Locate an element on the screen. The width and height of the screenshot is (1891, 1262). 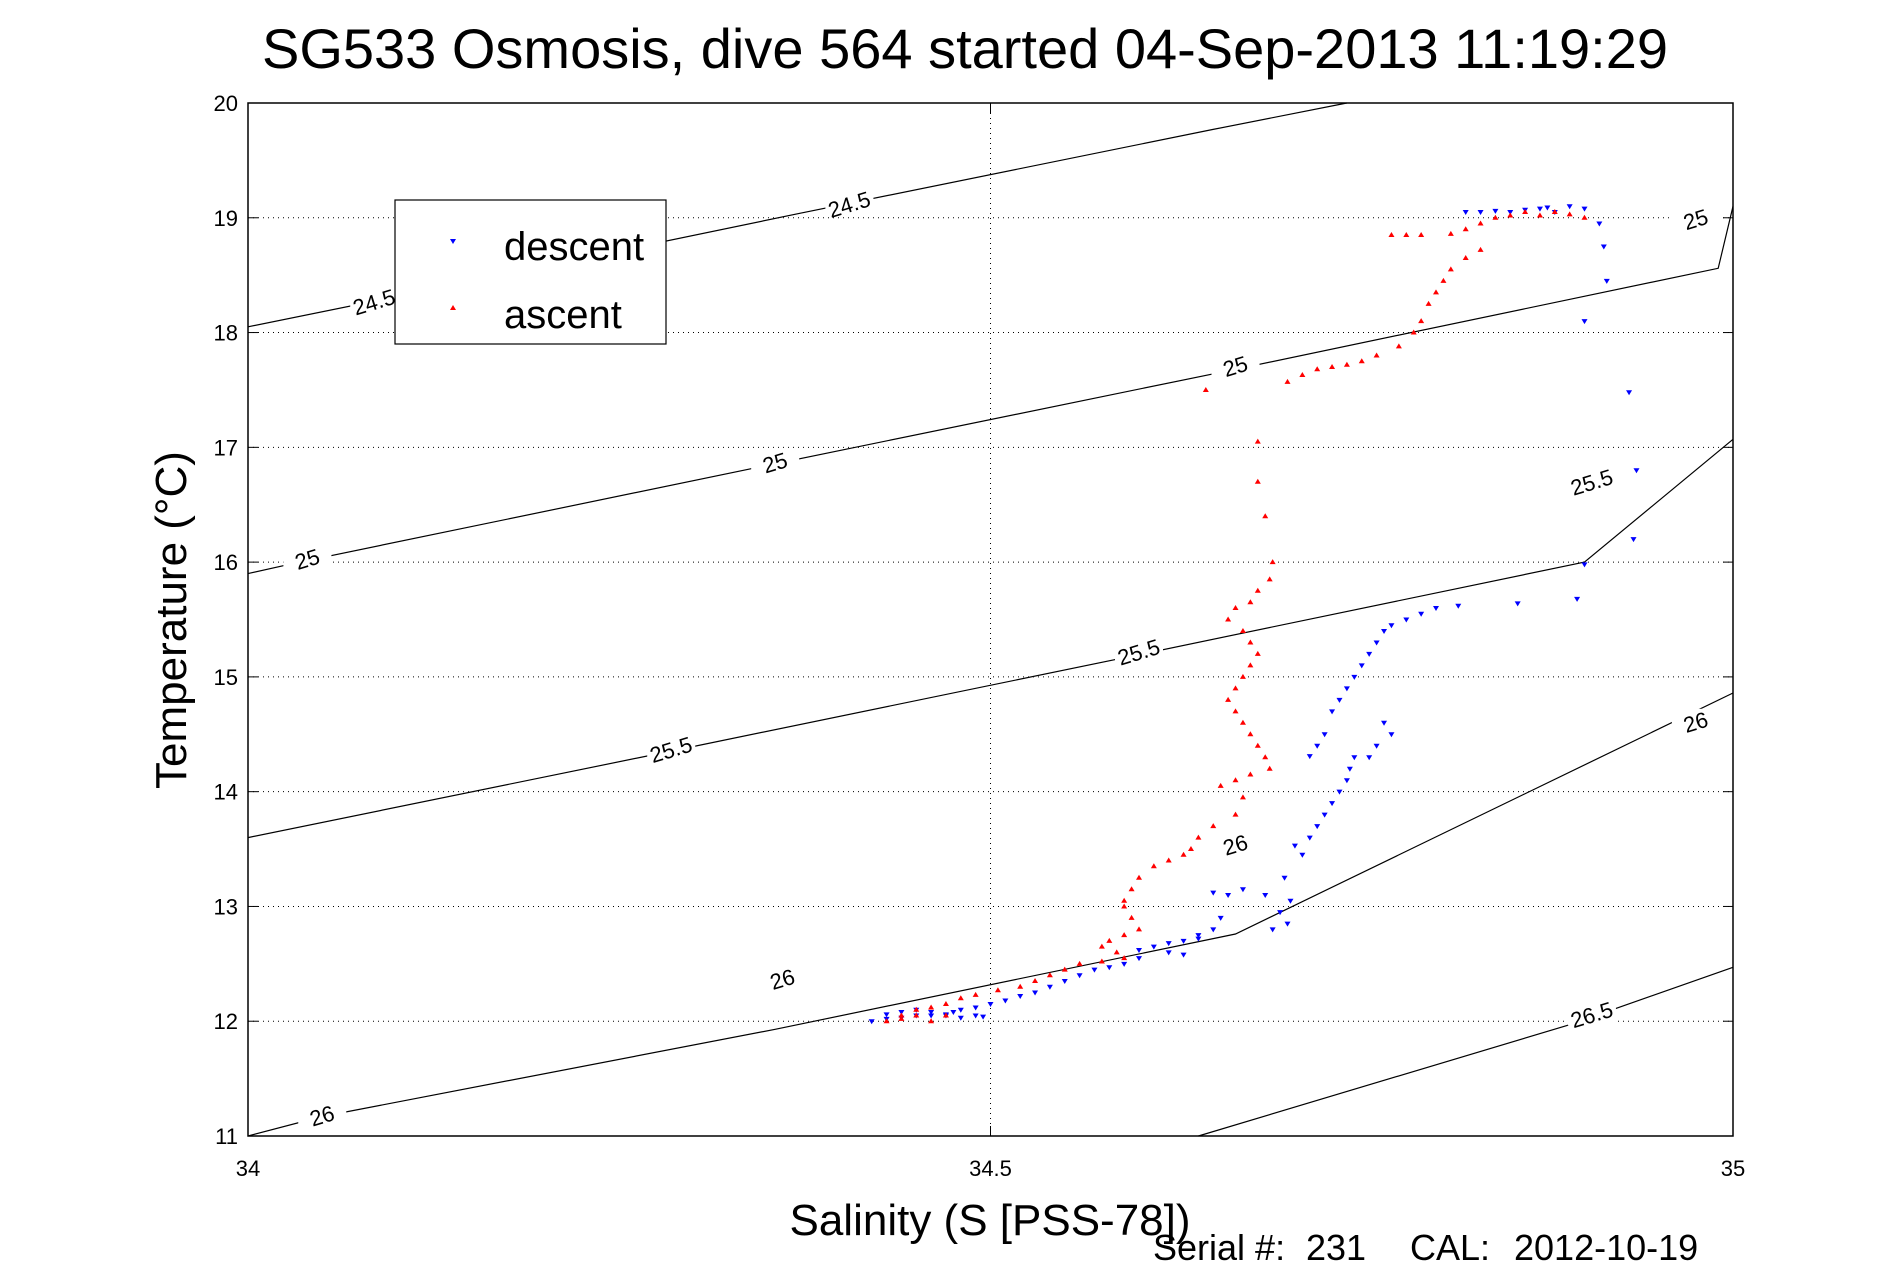
y-tick-label-4: 15 is located at coordinates (226, 677).